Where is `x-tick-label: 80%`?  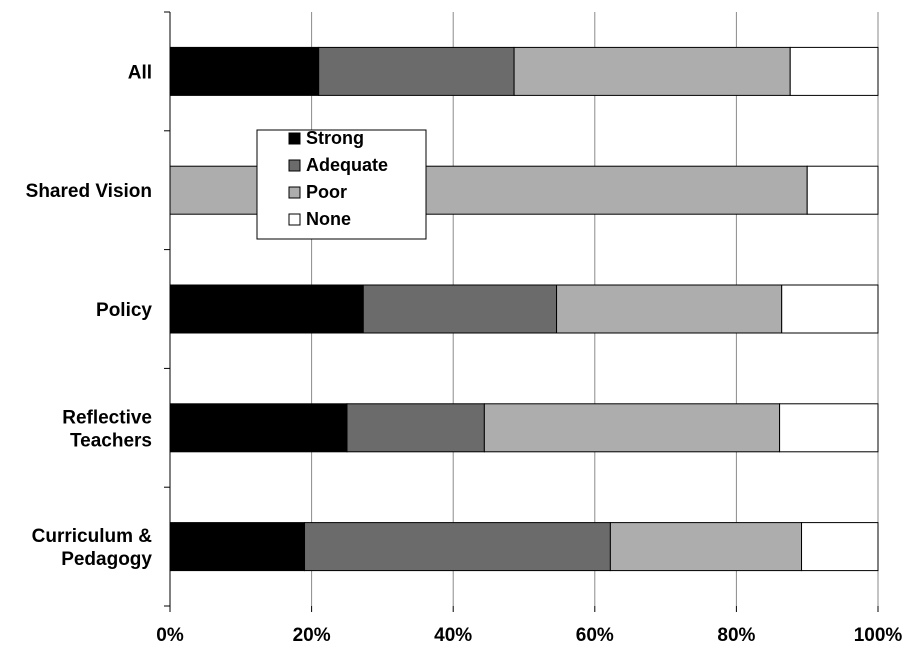
x-tick-label: 80% is located at coordinates (736, 635).